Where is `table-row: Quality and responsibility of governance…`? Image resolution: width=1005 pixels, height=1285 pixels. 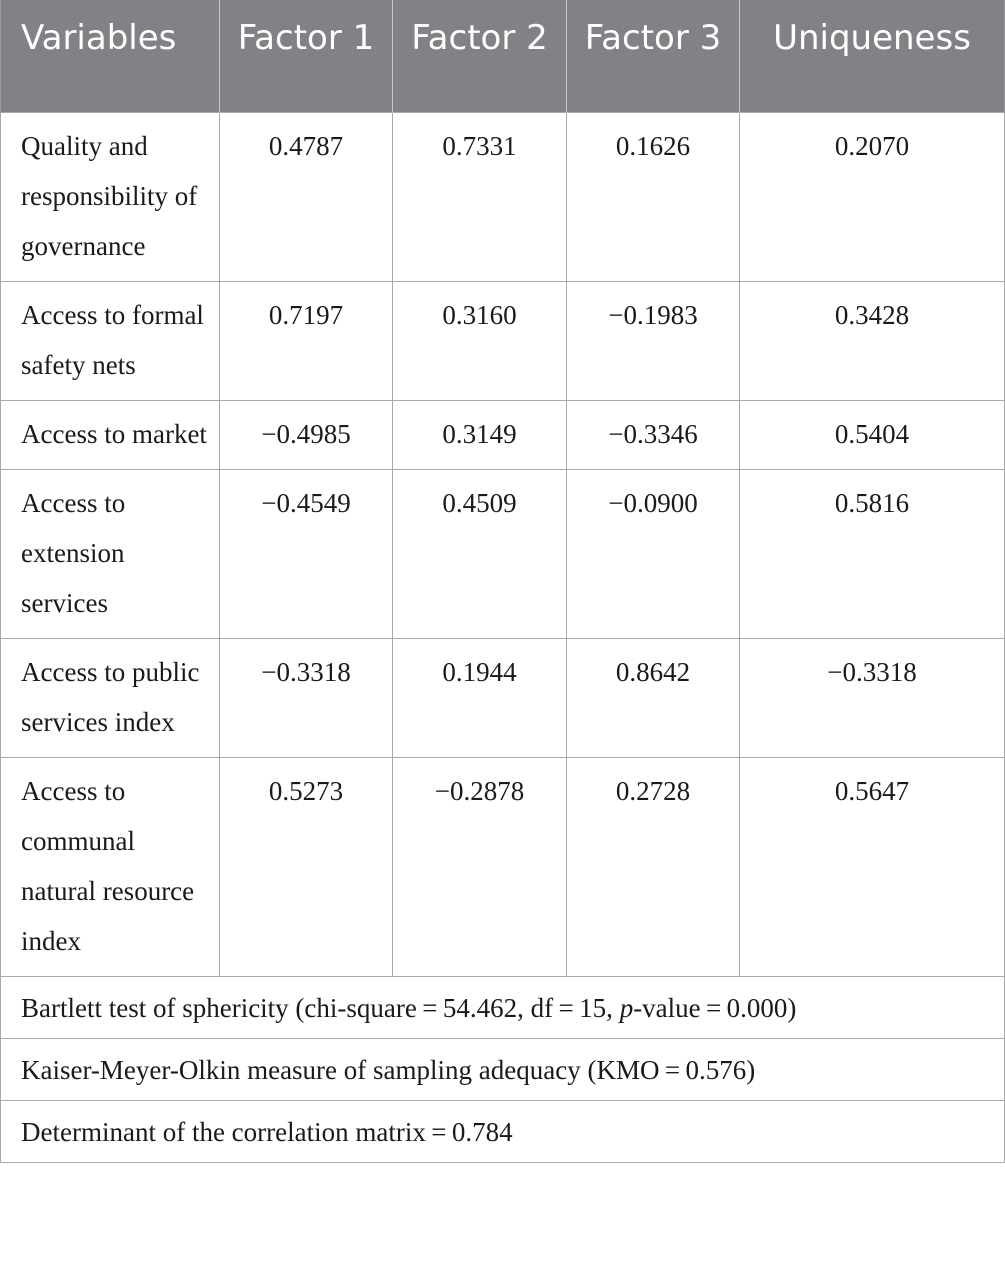
table-row: Quality and responsibility of governance… is located at coordinates (502, 197).